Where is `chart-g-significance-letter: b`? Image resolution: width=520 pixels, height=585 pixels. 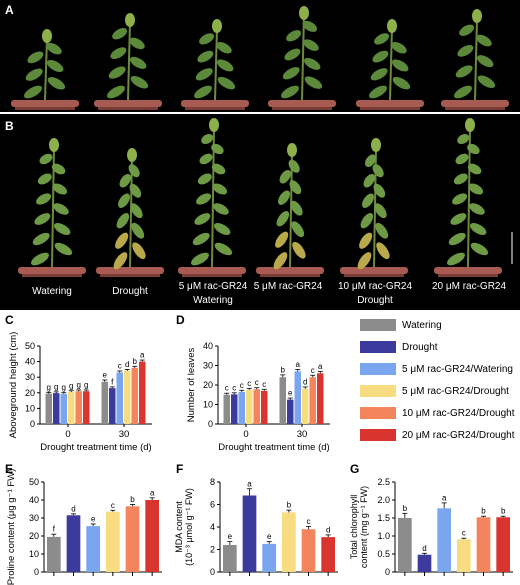 chart-g-significance-letter: b is located at coordinates (503, 511).